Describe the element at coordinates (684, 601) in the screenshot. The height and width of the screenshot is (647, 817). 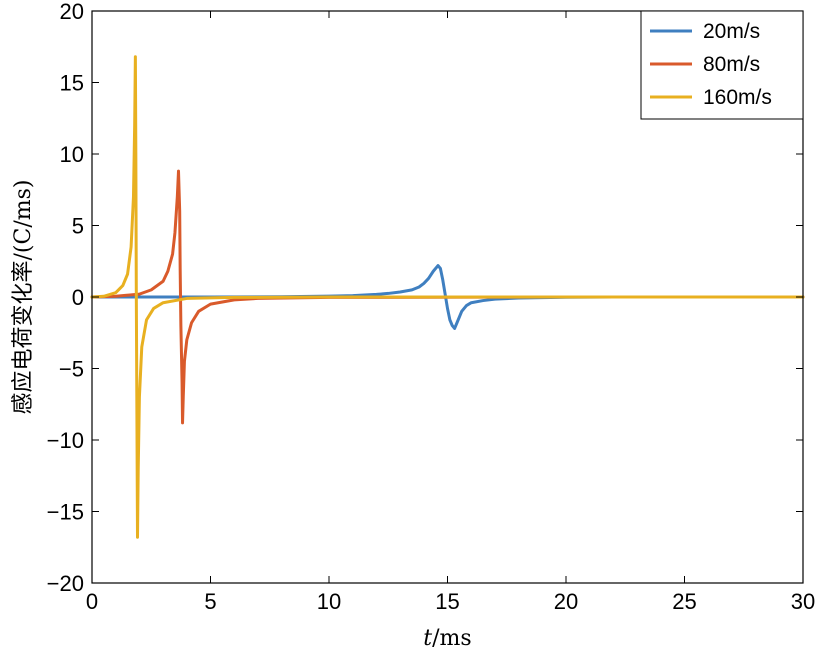
I see `x-tick-label: 25` at that location.